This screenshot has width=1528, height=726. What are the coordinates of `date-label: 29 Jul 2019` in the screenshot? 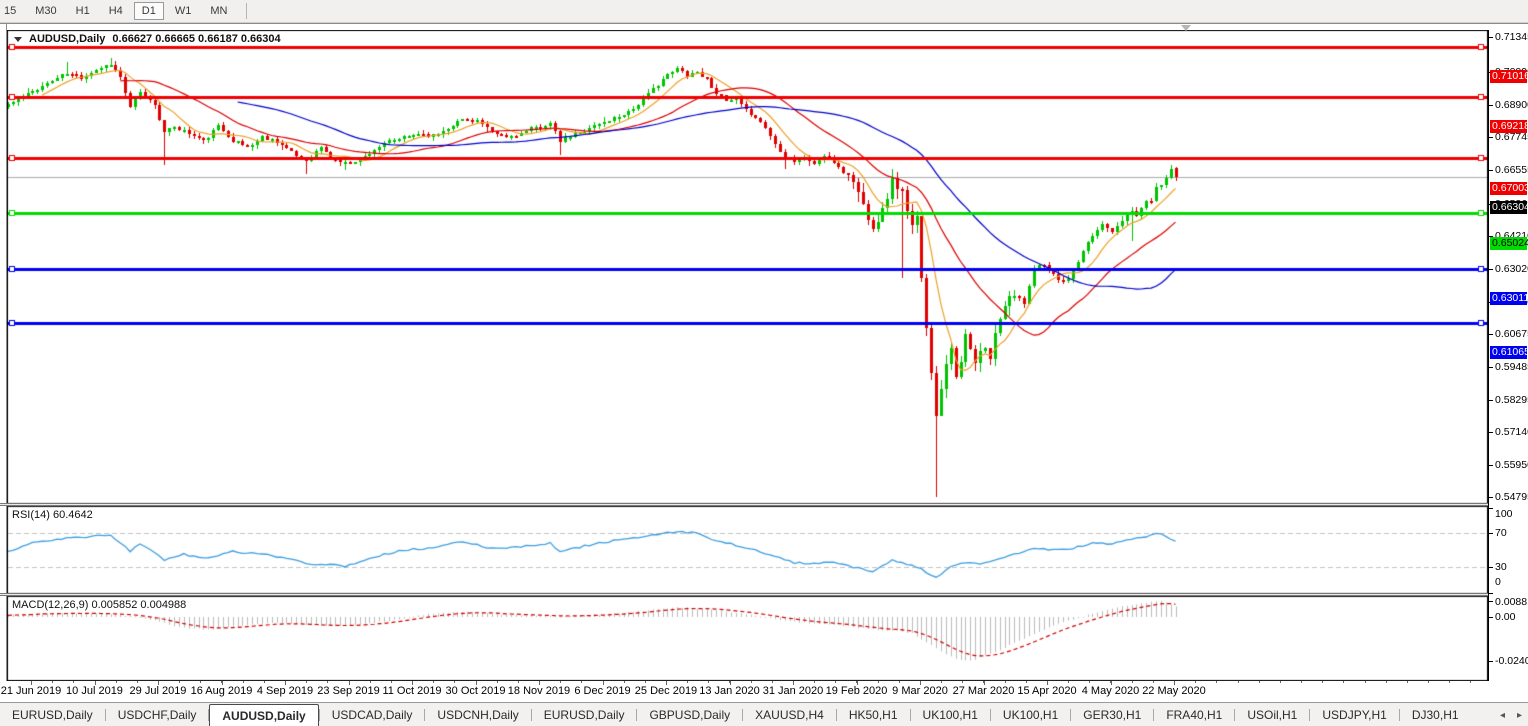 It's located at (158, 691).